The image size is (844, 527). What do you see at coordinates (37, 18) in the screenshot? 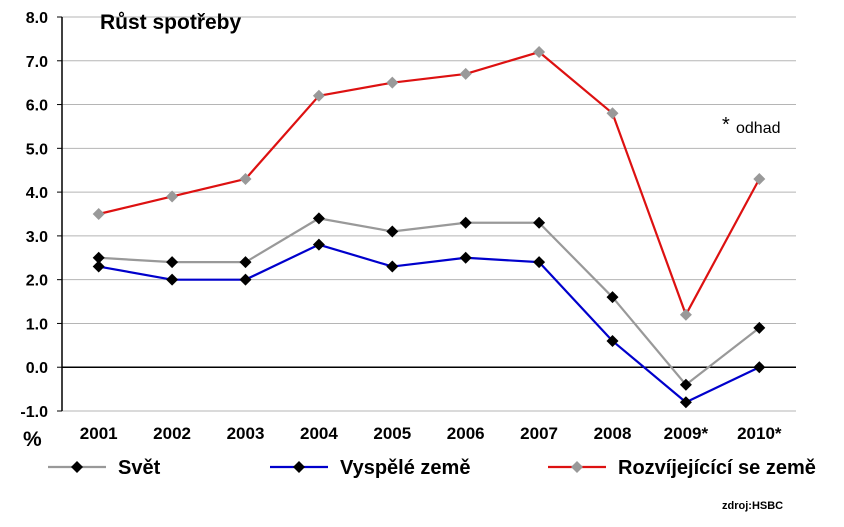
I see `y-tick-label: 8.0` at bounding box center [37, 18].